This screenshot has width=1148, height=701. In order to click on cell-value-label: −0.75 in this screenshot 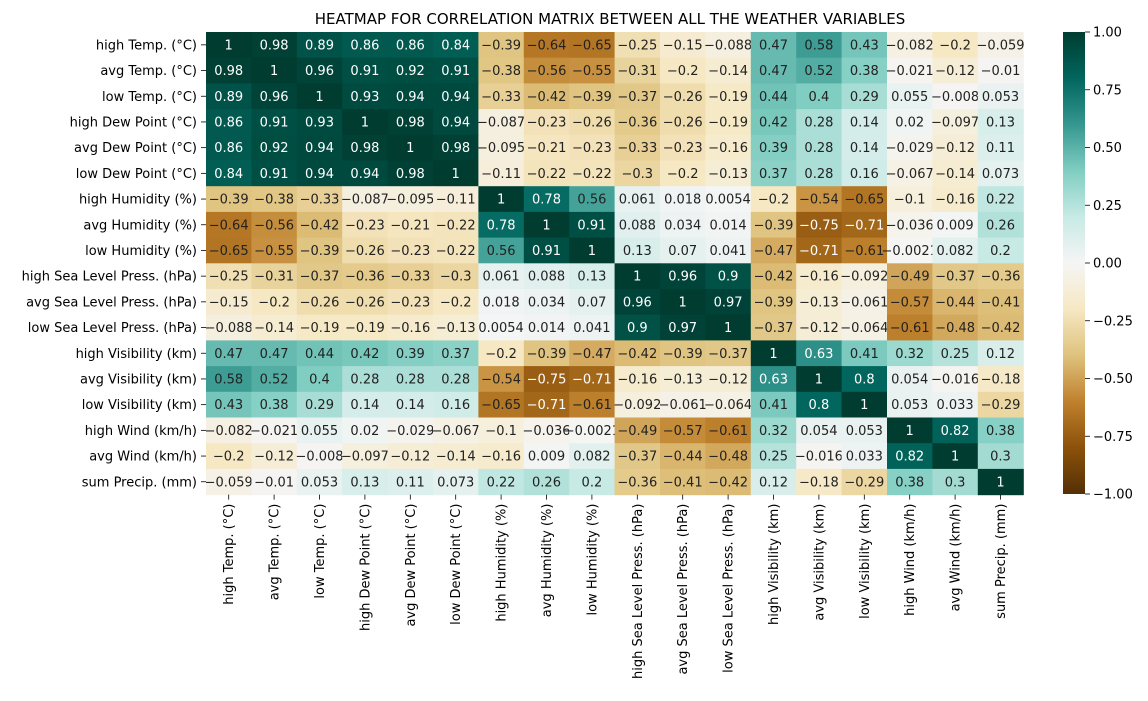, I will do `click(819, 225)`.